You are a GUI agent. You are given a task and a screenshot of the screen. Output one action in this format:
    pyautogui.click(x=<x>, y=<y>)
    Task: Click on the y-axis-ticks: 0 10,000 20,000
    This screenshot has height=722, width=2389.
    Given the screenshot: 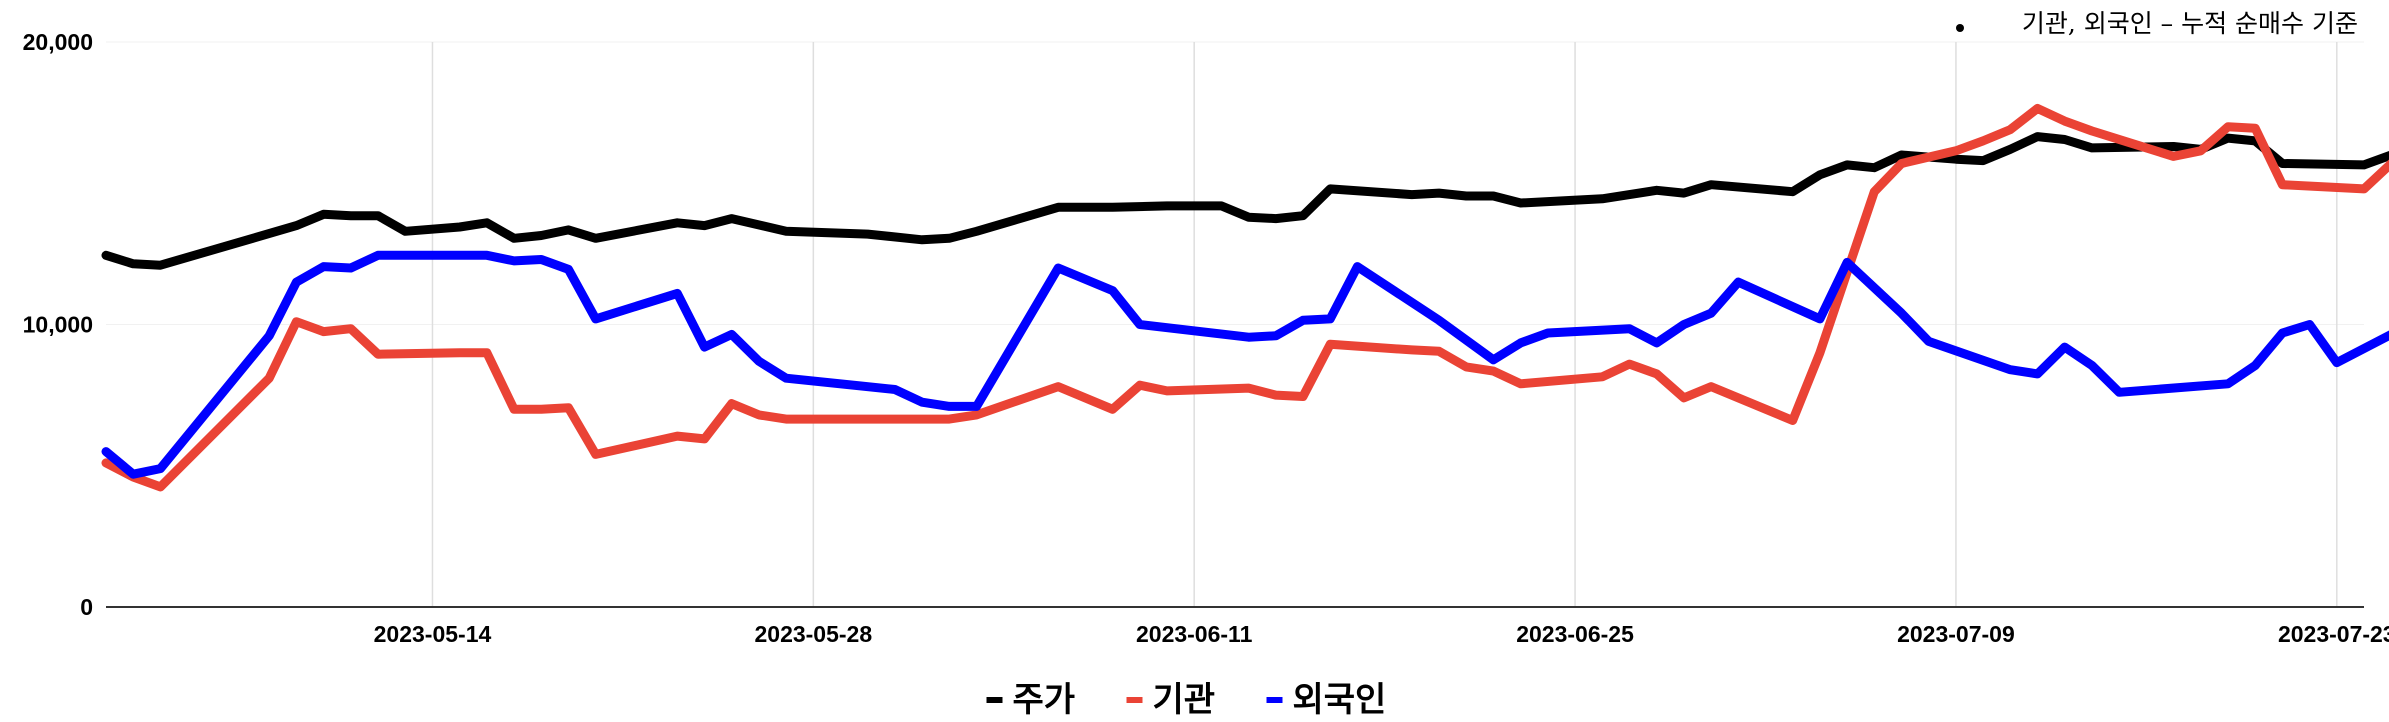 What is the action you would take?
    pyautogui.click(x=58, y=324)
    